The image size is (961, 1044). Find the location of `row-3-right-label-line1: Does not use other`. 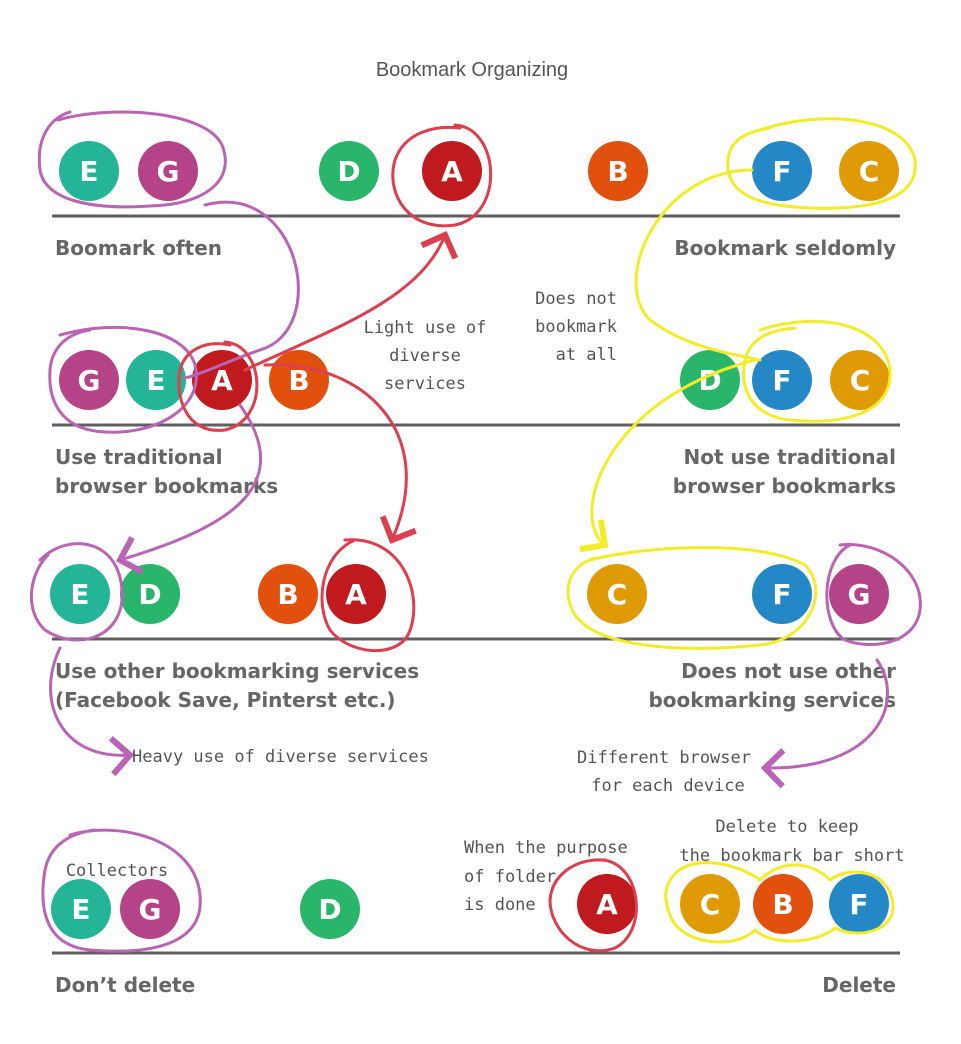

row-3-right-label-line1: Does not use other is located at coordinates (788, 671).